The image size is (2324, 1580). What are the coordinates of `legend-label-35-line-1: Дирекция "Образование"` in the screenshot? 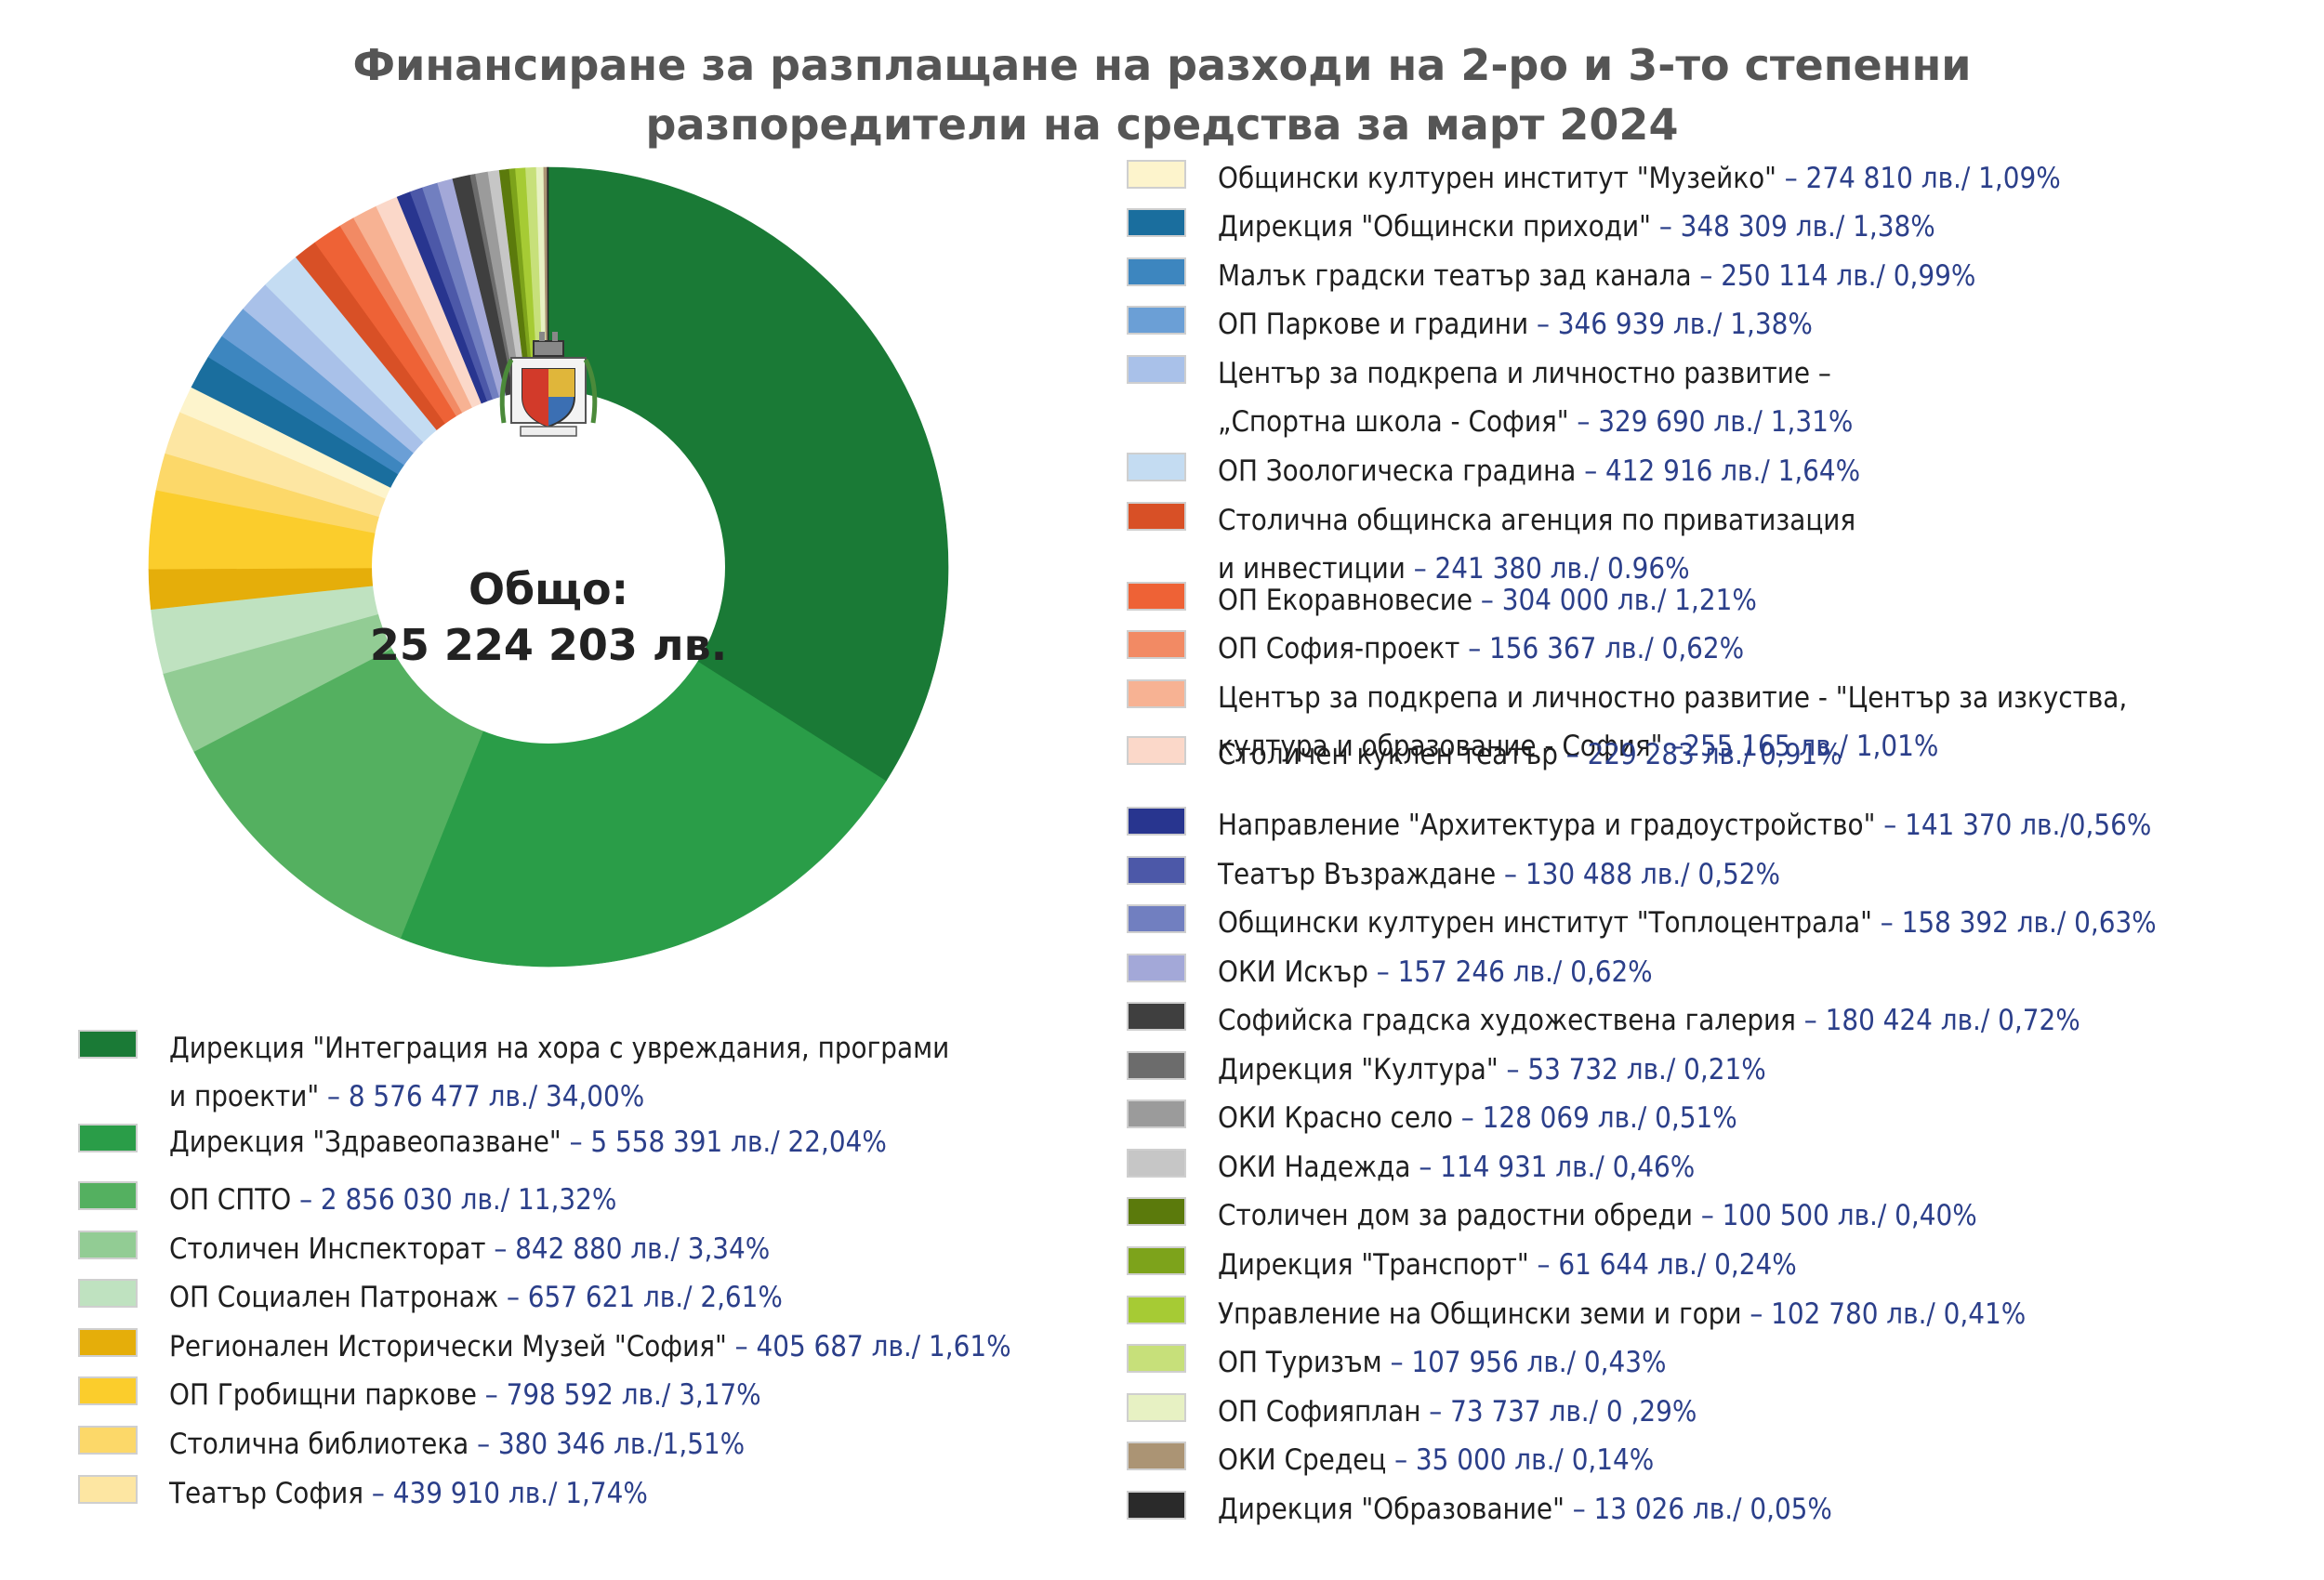 It's located at (1391, 1509).